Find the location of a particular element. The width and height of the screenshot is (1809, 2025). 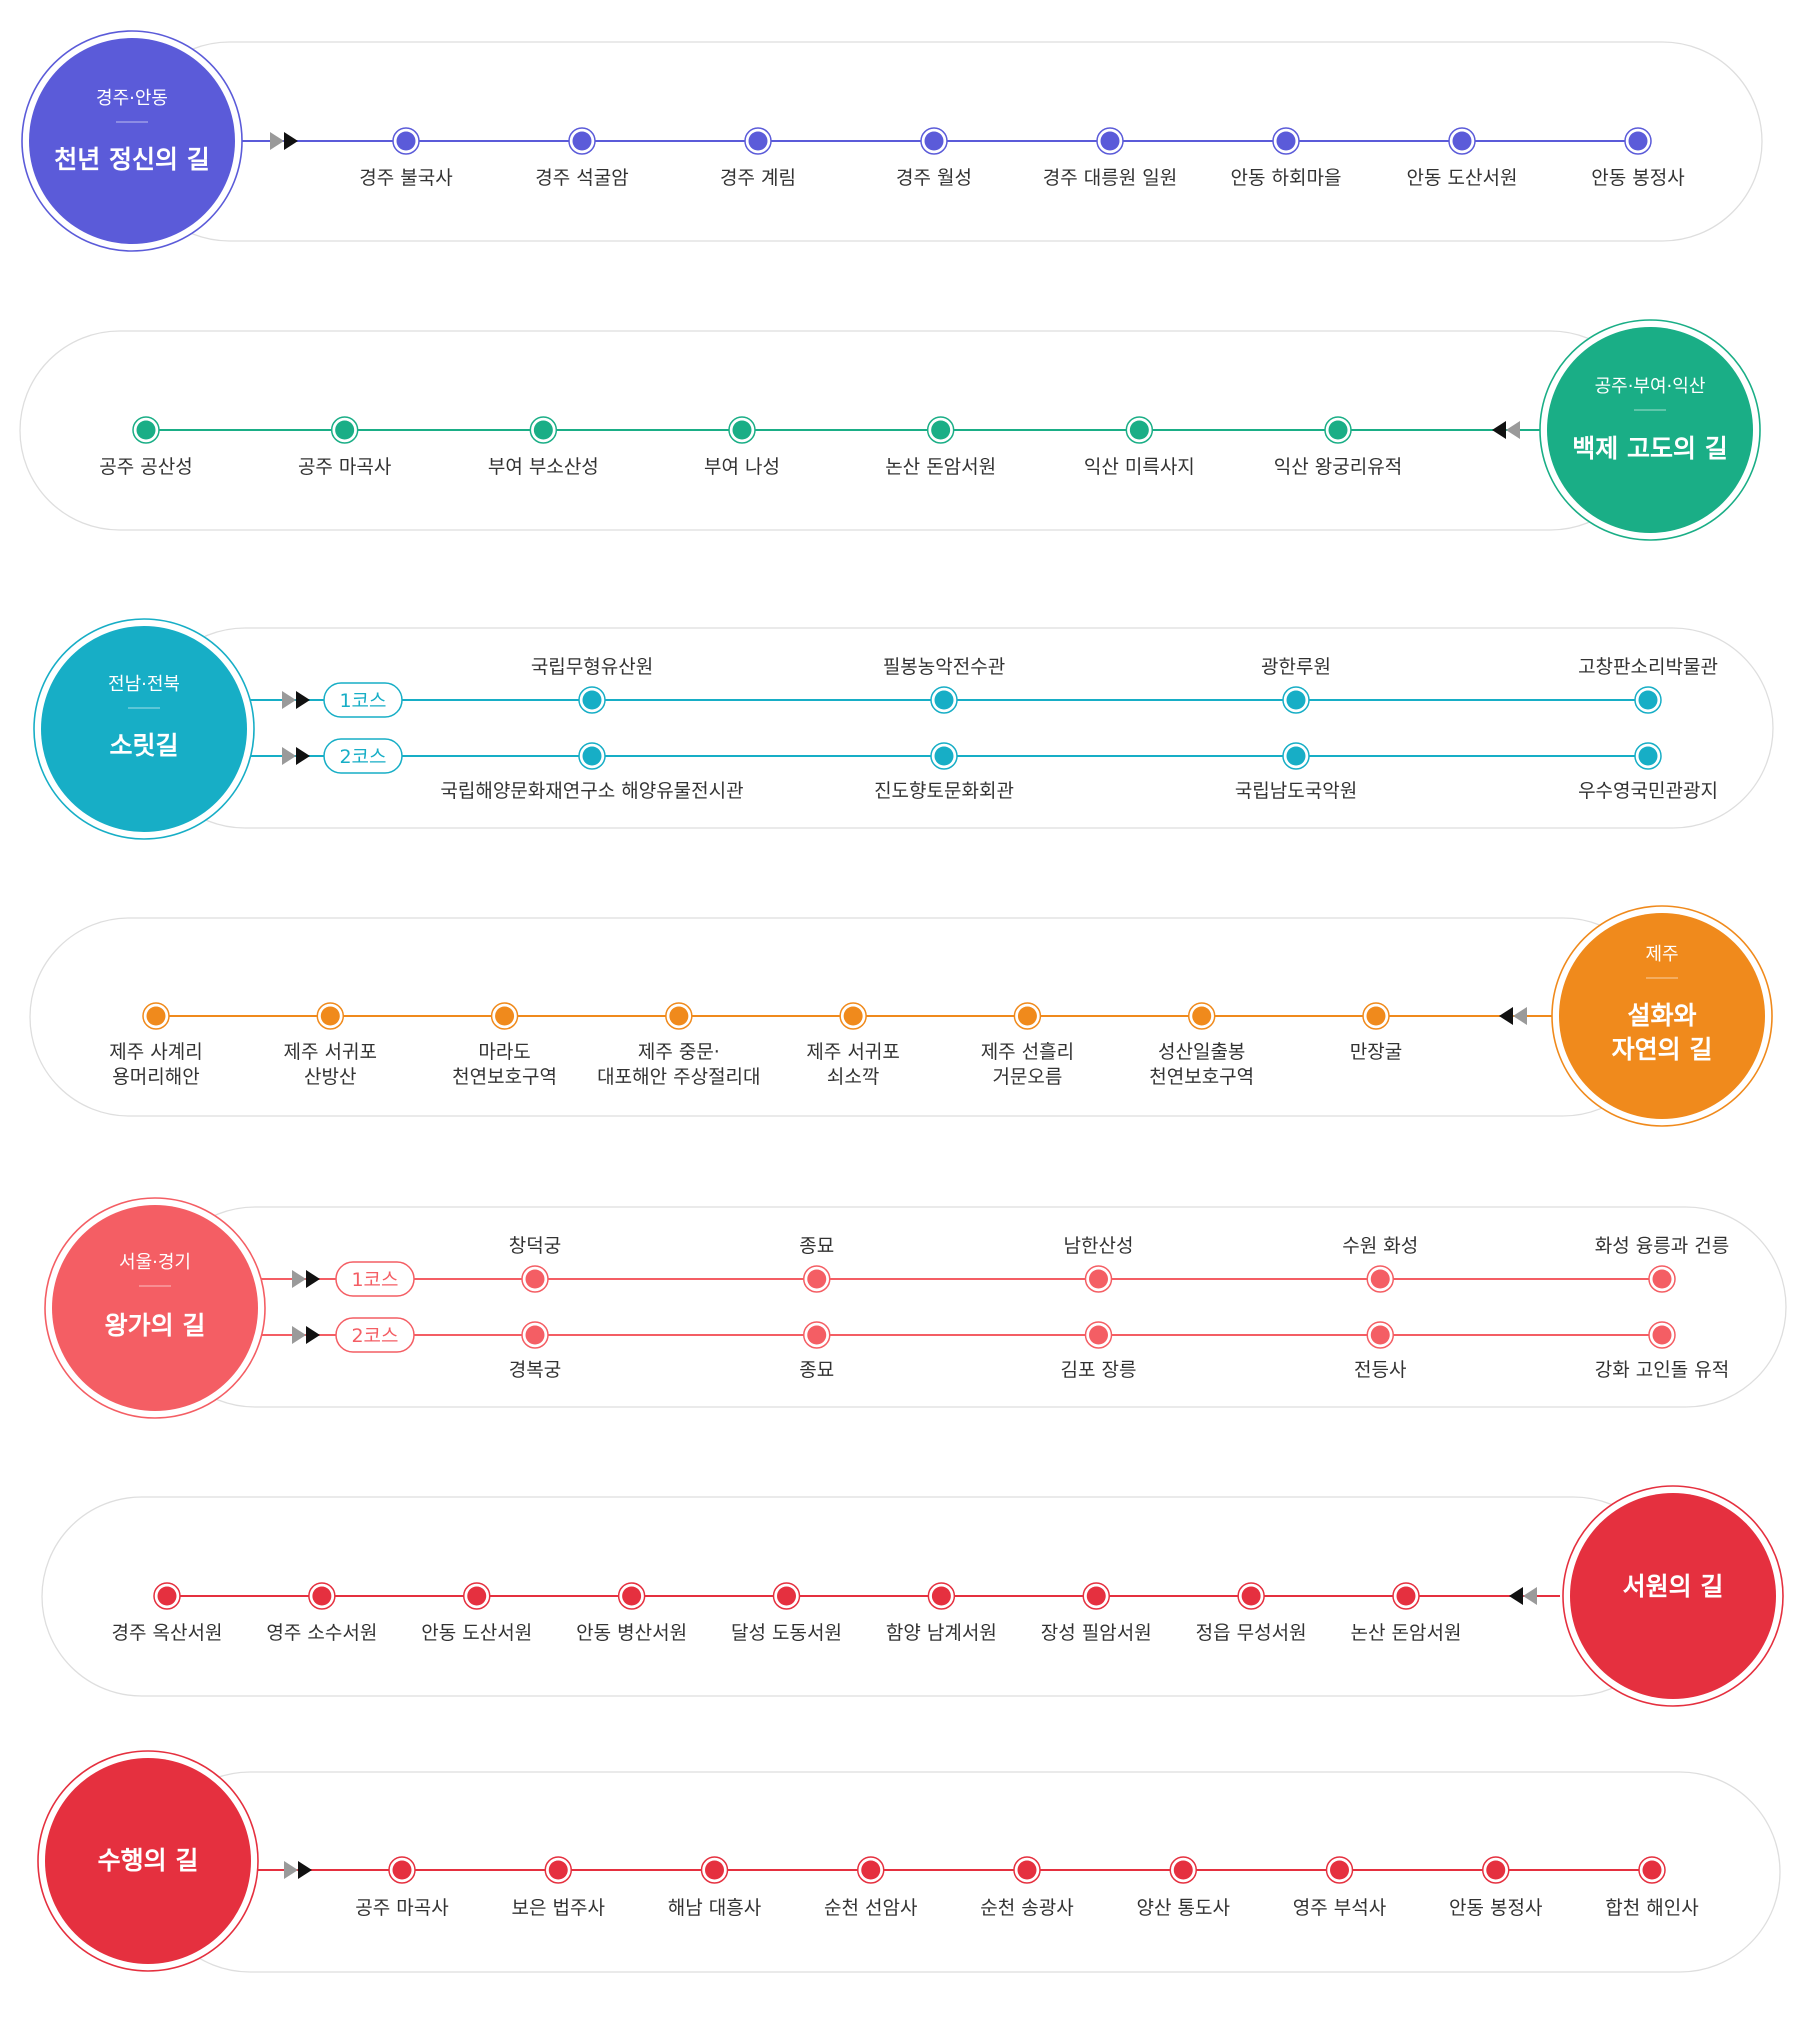

stop-label: 산방산 is located at coordinates (330, 1077).